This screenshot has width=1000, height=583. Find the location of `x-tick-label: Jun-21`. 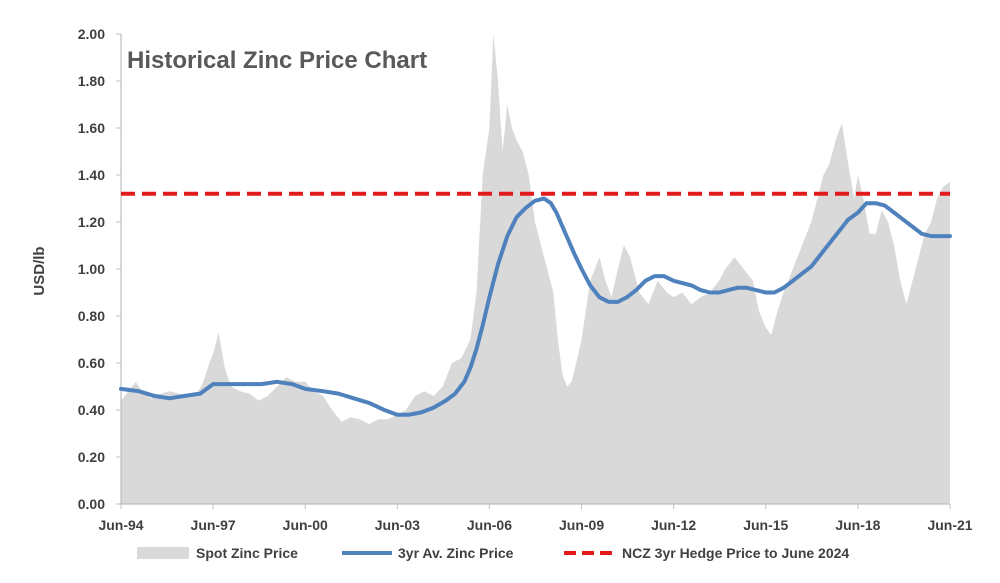

x-tick-label: Jun-21 is located at coordinates (949, 525).